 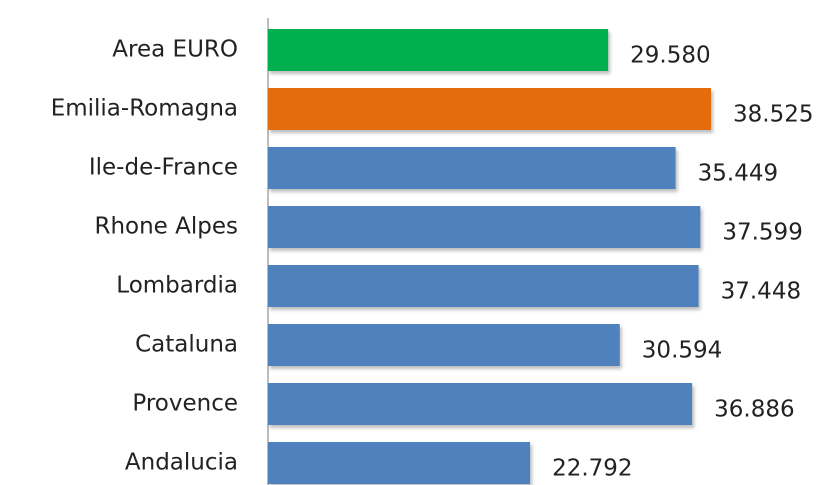 I want to click on category-label: Ile-de-France, so click(x=163, y=168).